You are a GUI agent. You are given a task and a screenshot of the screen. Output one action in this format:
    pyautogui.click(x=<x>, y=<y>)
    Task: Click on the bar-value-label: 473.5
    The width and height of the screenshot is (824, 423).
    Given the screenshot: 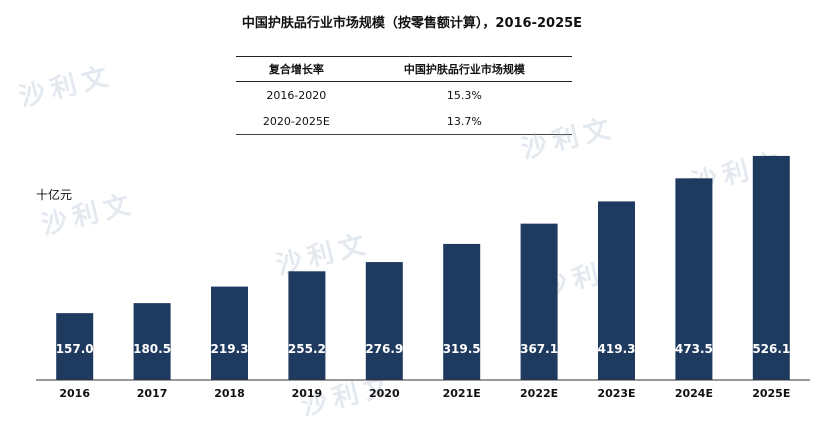 What is the action you would take?
    pyautogui.click(x=694, y=349)
    